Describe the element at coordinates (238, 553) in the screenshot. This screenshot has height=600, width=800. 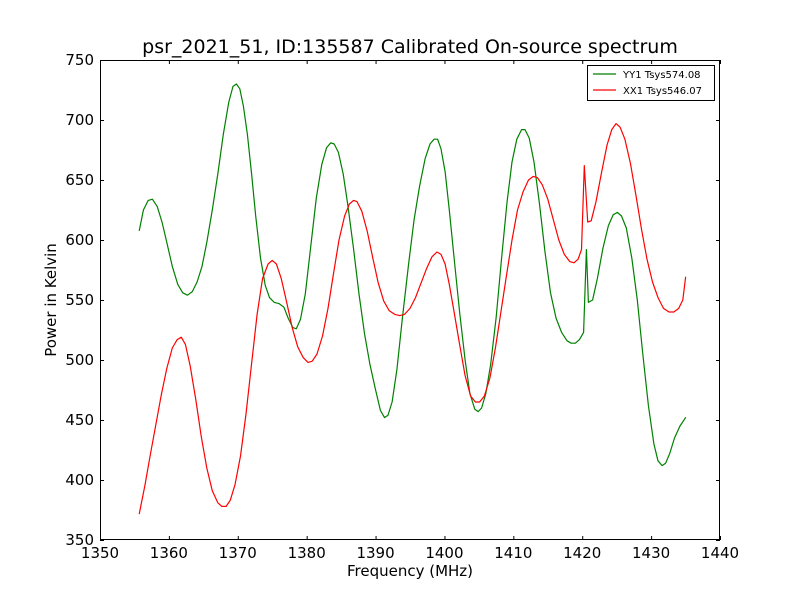
I see `x-tick-label: 1370` at that location.